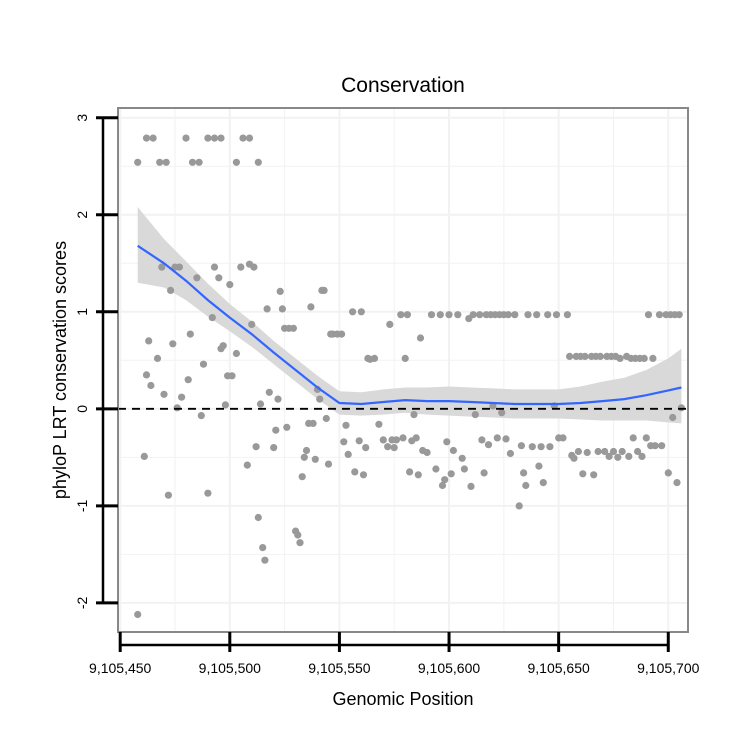 The height and width of the screenshot is (755, 750). I want to click on x-axis-label: Genomic Position, so click(402, 699).